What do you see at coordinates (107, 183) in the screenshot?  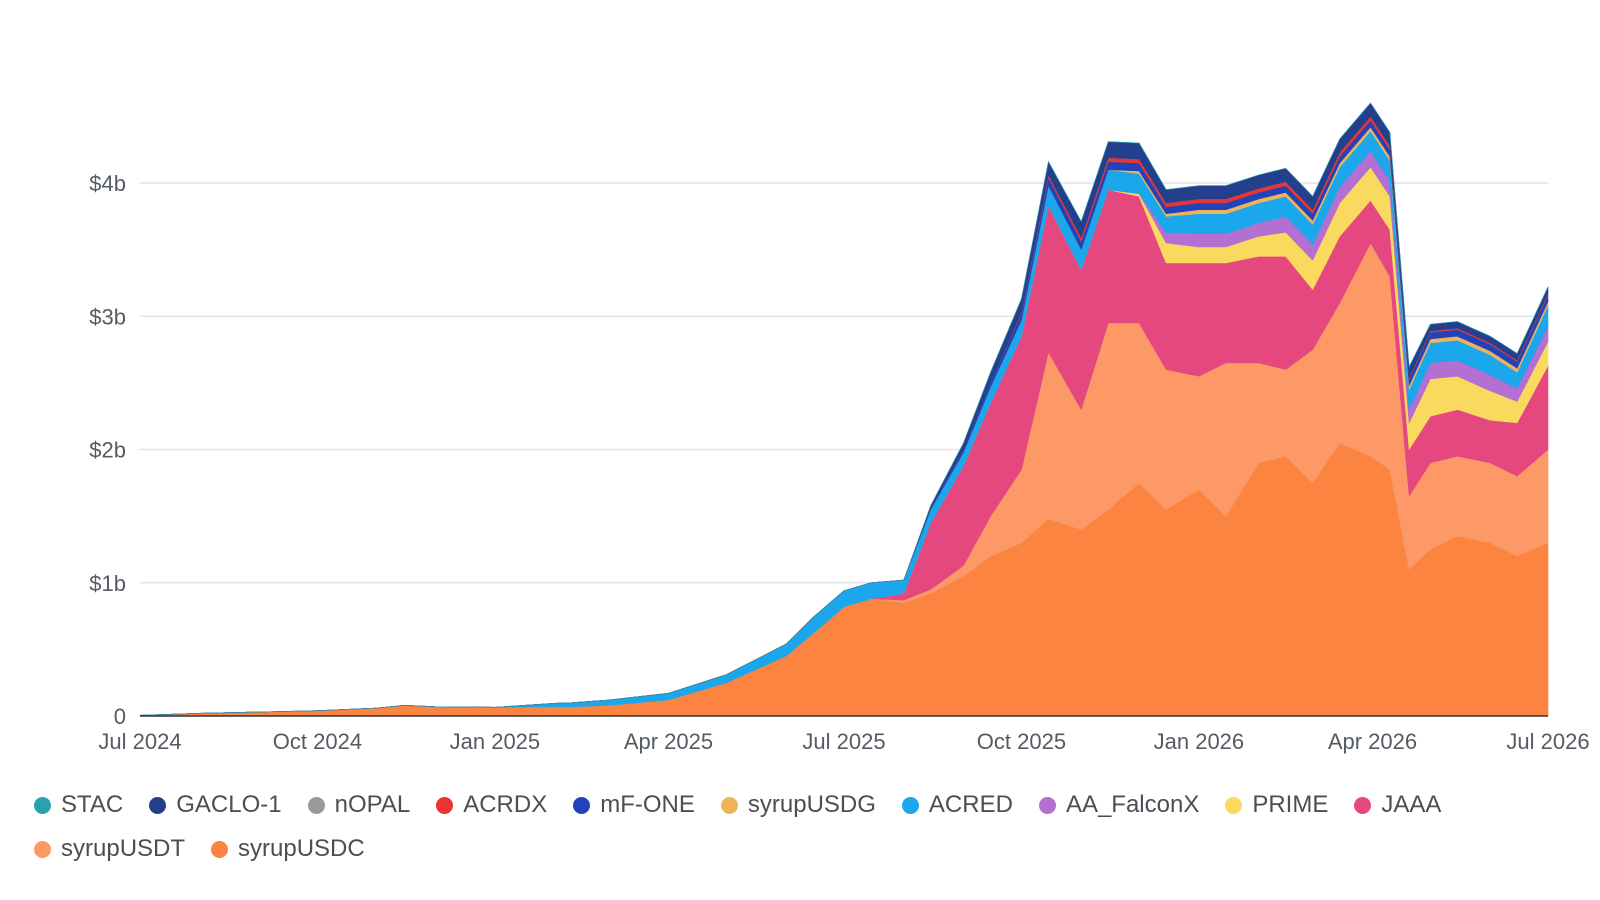 I see `y-tick-label: $4b` at bounding box center [107, 183].